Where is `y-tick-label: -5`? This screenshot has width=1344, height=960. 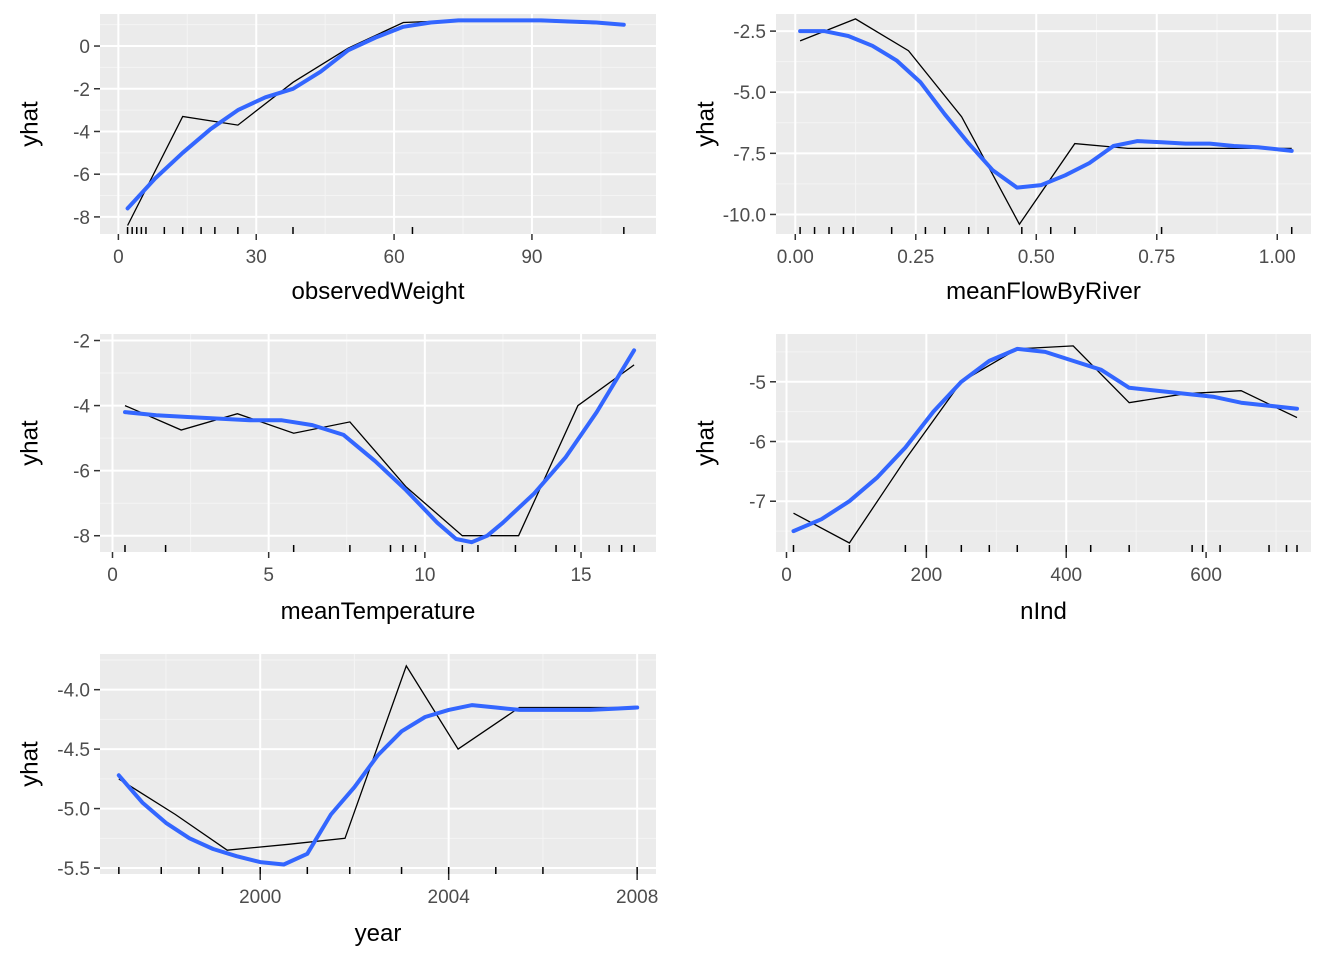
y-tick-label: -5 is located at coordinates (757, 383).